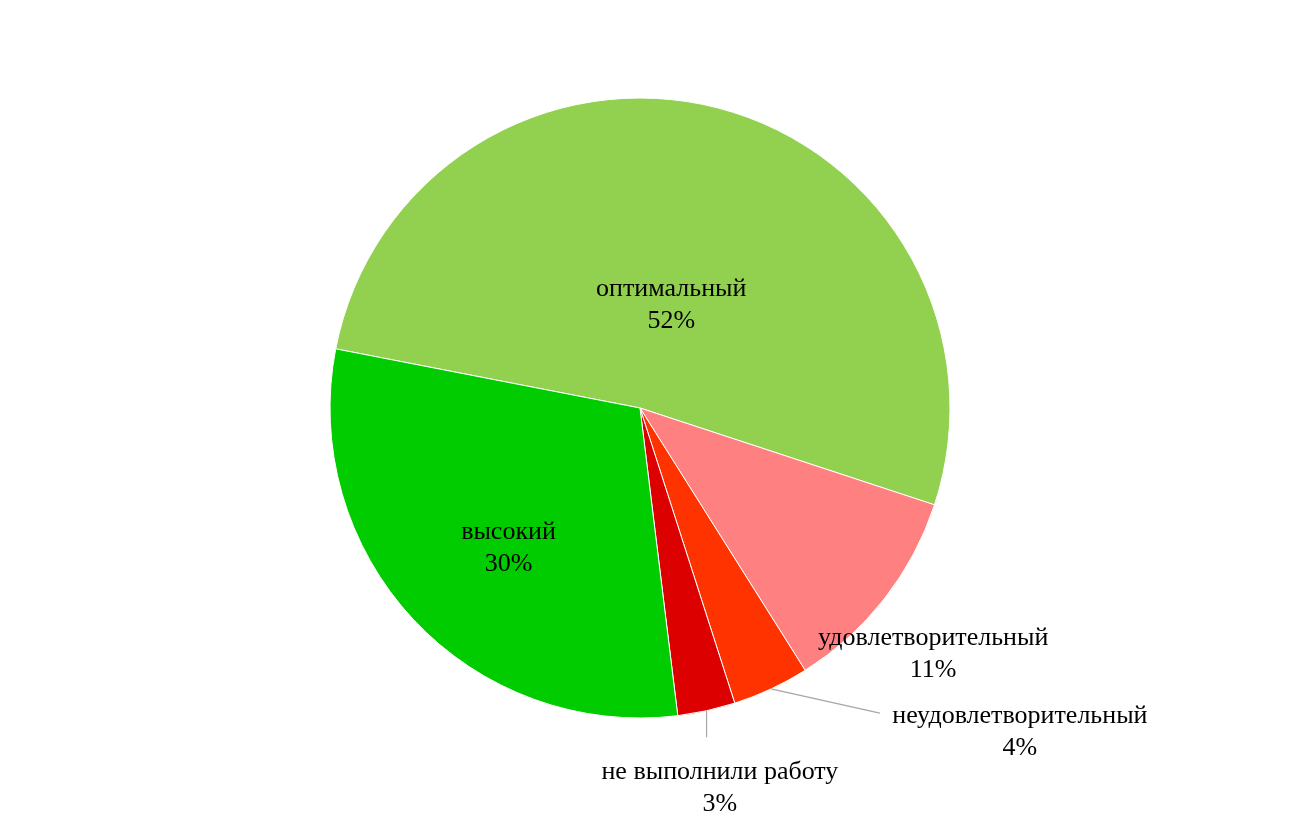 The width and height of the screenshot is (1298, 834). Describe the element at coordinates (1020, 747) in the screenshot. I see `data-label: 4%` at that location.